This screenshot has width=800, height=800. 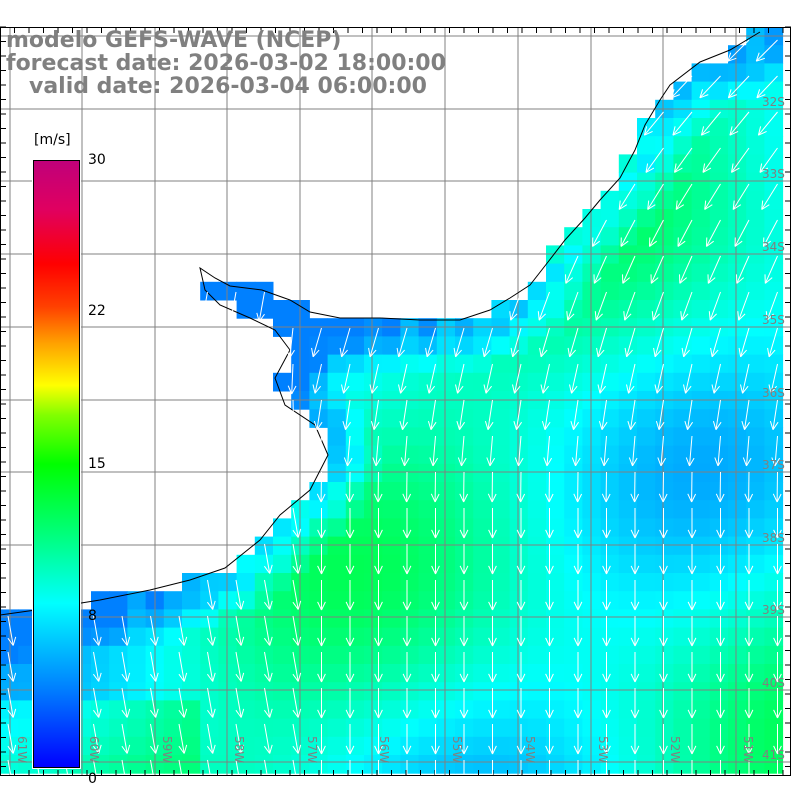 I want to click on latitude-label: 32S, so click(x=773, y=102).